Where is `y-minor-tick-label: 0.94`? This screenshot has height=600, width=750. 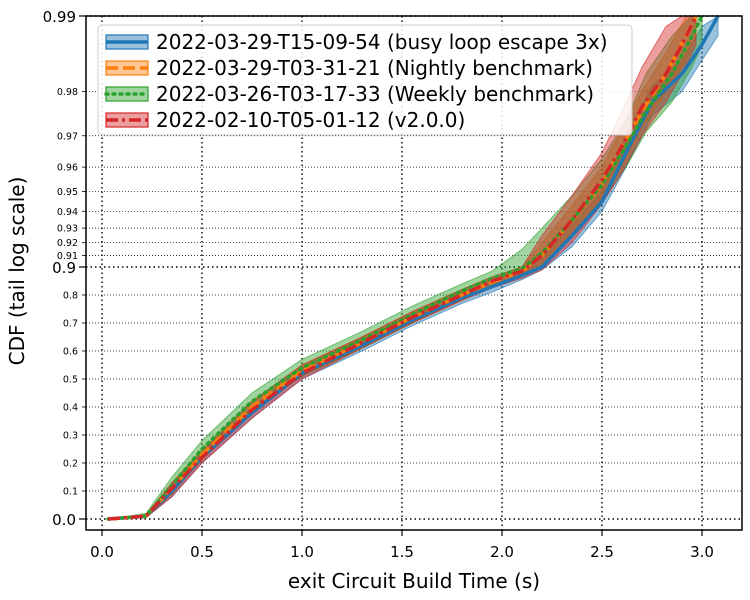
y-minor-tick-label: 0.94 is located at coordinates (67, 212).